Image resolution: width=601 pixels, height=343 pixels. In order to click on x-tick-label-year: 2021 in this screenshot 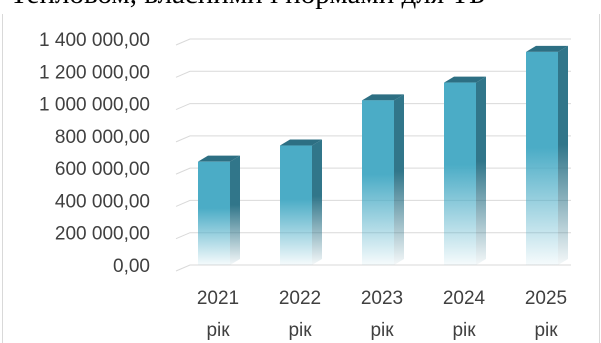, I will do `click(218, 298)`.